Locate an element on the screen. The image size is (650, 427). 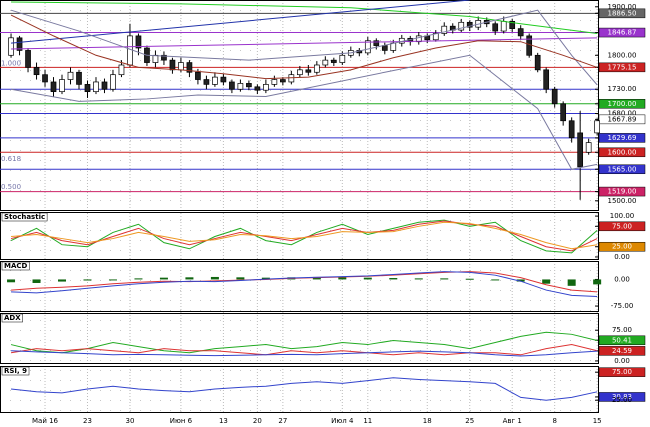
y-tick-label: 1730.00 is located at coordinates (622, 89).